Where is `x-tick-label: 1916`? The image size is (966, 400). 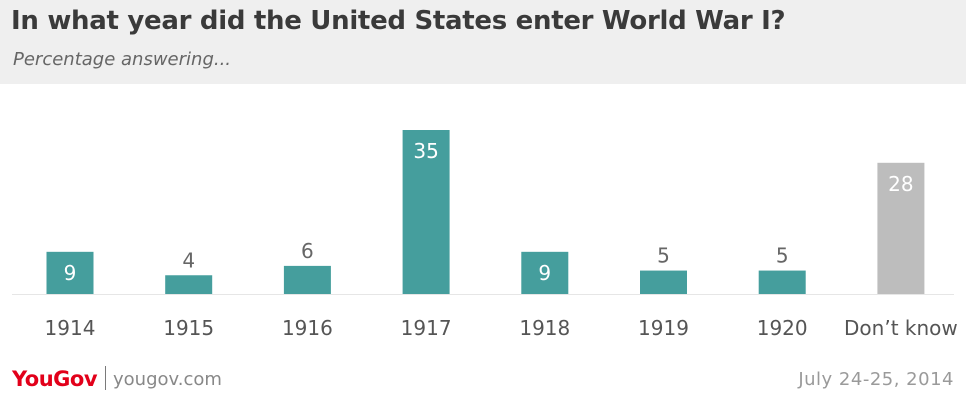
x-tick-label: 1916 is located at coordinates (307, 328).